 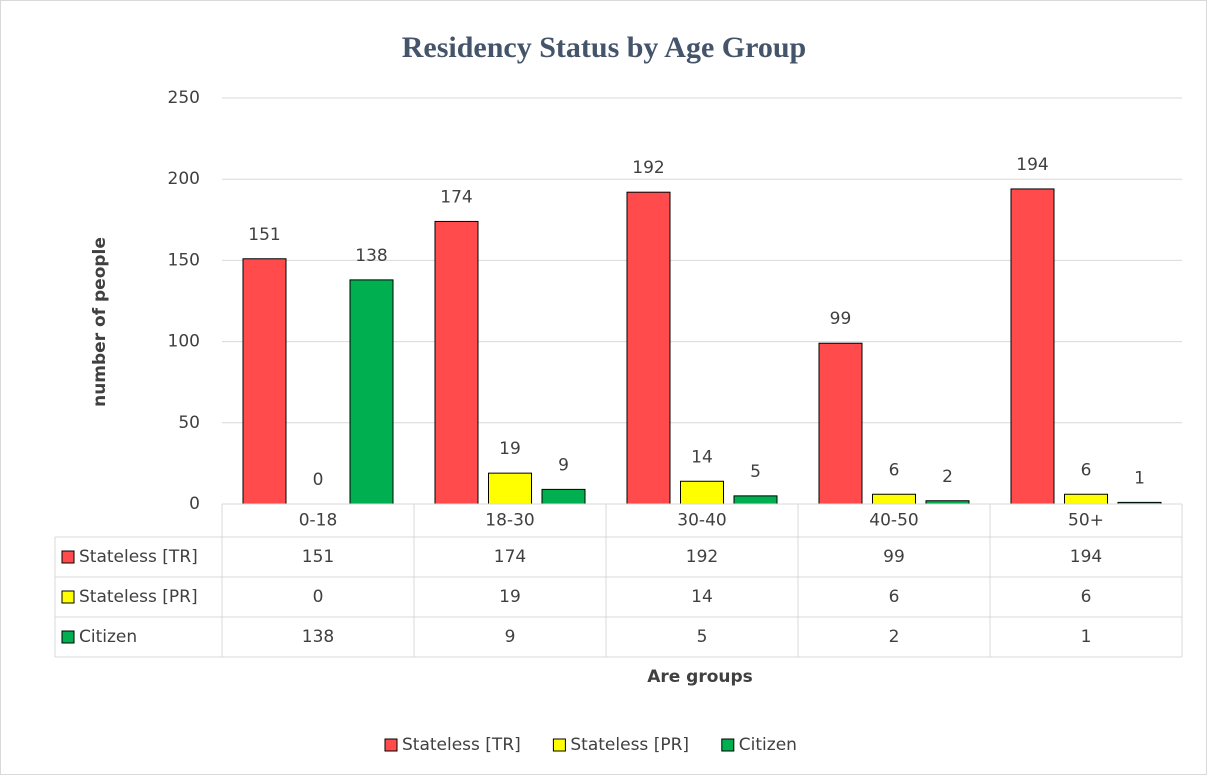 I want to click on table-cell: 194, so click(x=1086, y=557).